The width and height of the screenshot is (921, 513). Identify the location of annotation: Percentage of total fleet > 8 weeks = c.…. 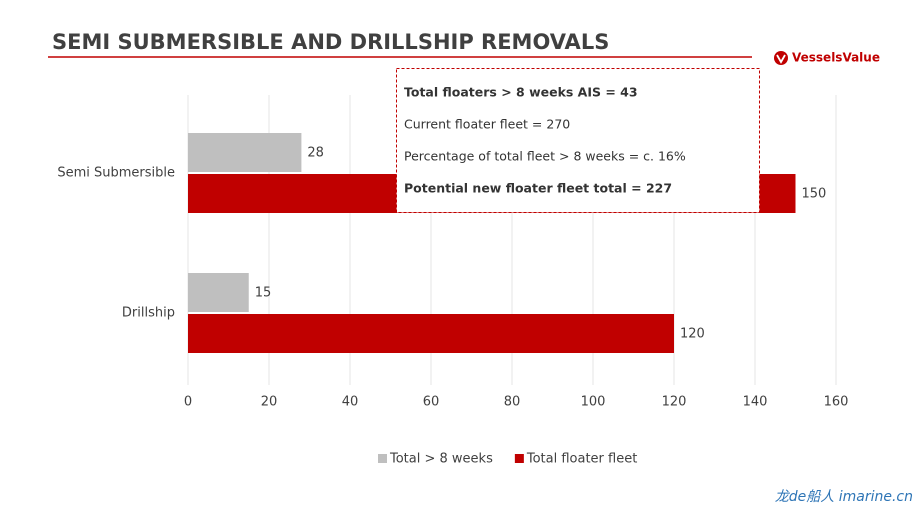
(545, 156).